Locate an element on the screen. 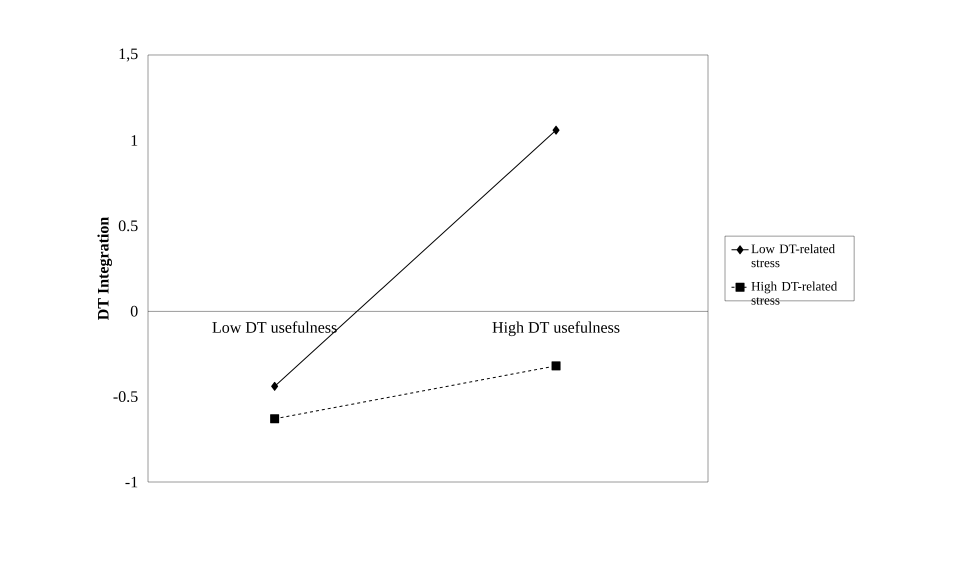 This screenshot has width=955, height=562. y-tick-label: 0.5 is located at coordinates (128, 226).